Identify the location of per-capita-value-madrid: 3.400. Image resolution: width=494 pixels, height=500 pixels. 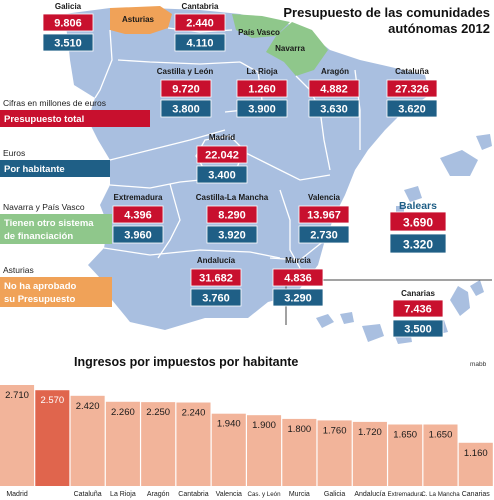
(222, 176).